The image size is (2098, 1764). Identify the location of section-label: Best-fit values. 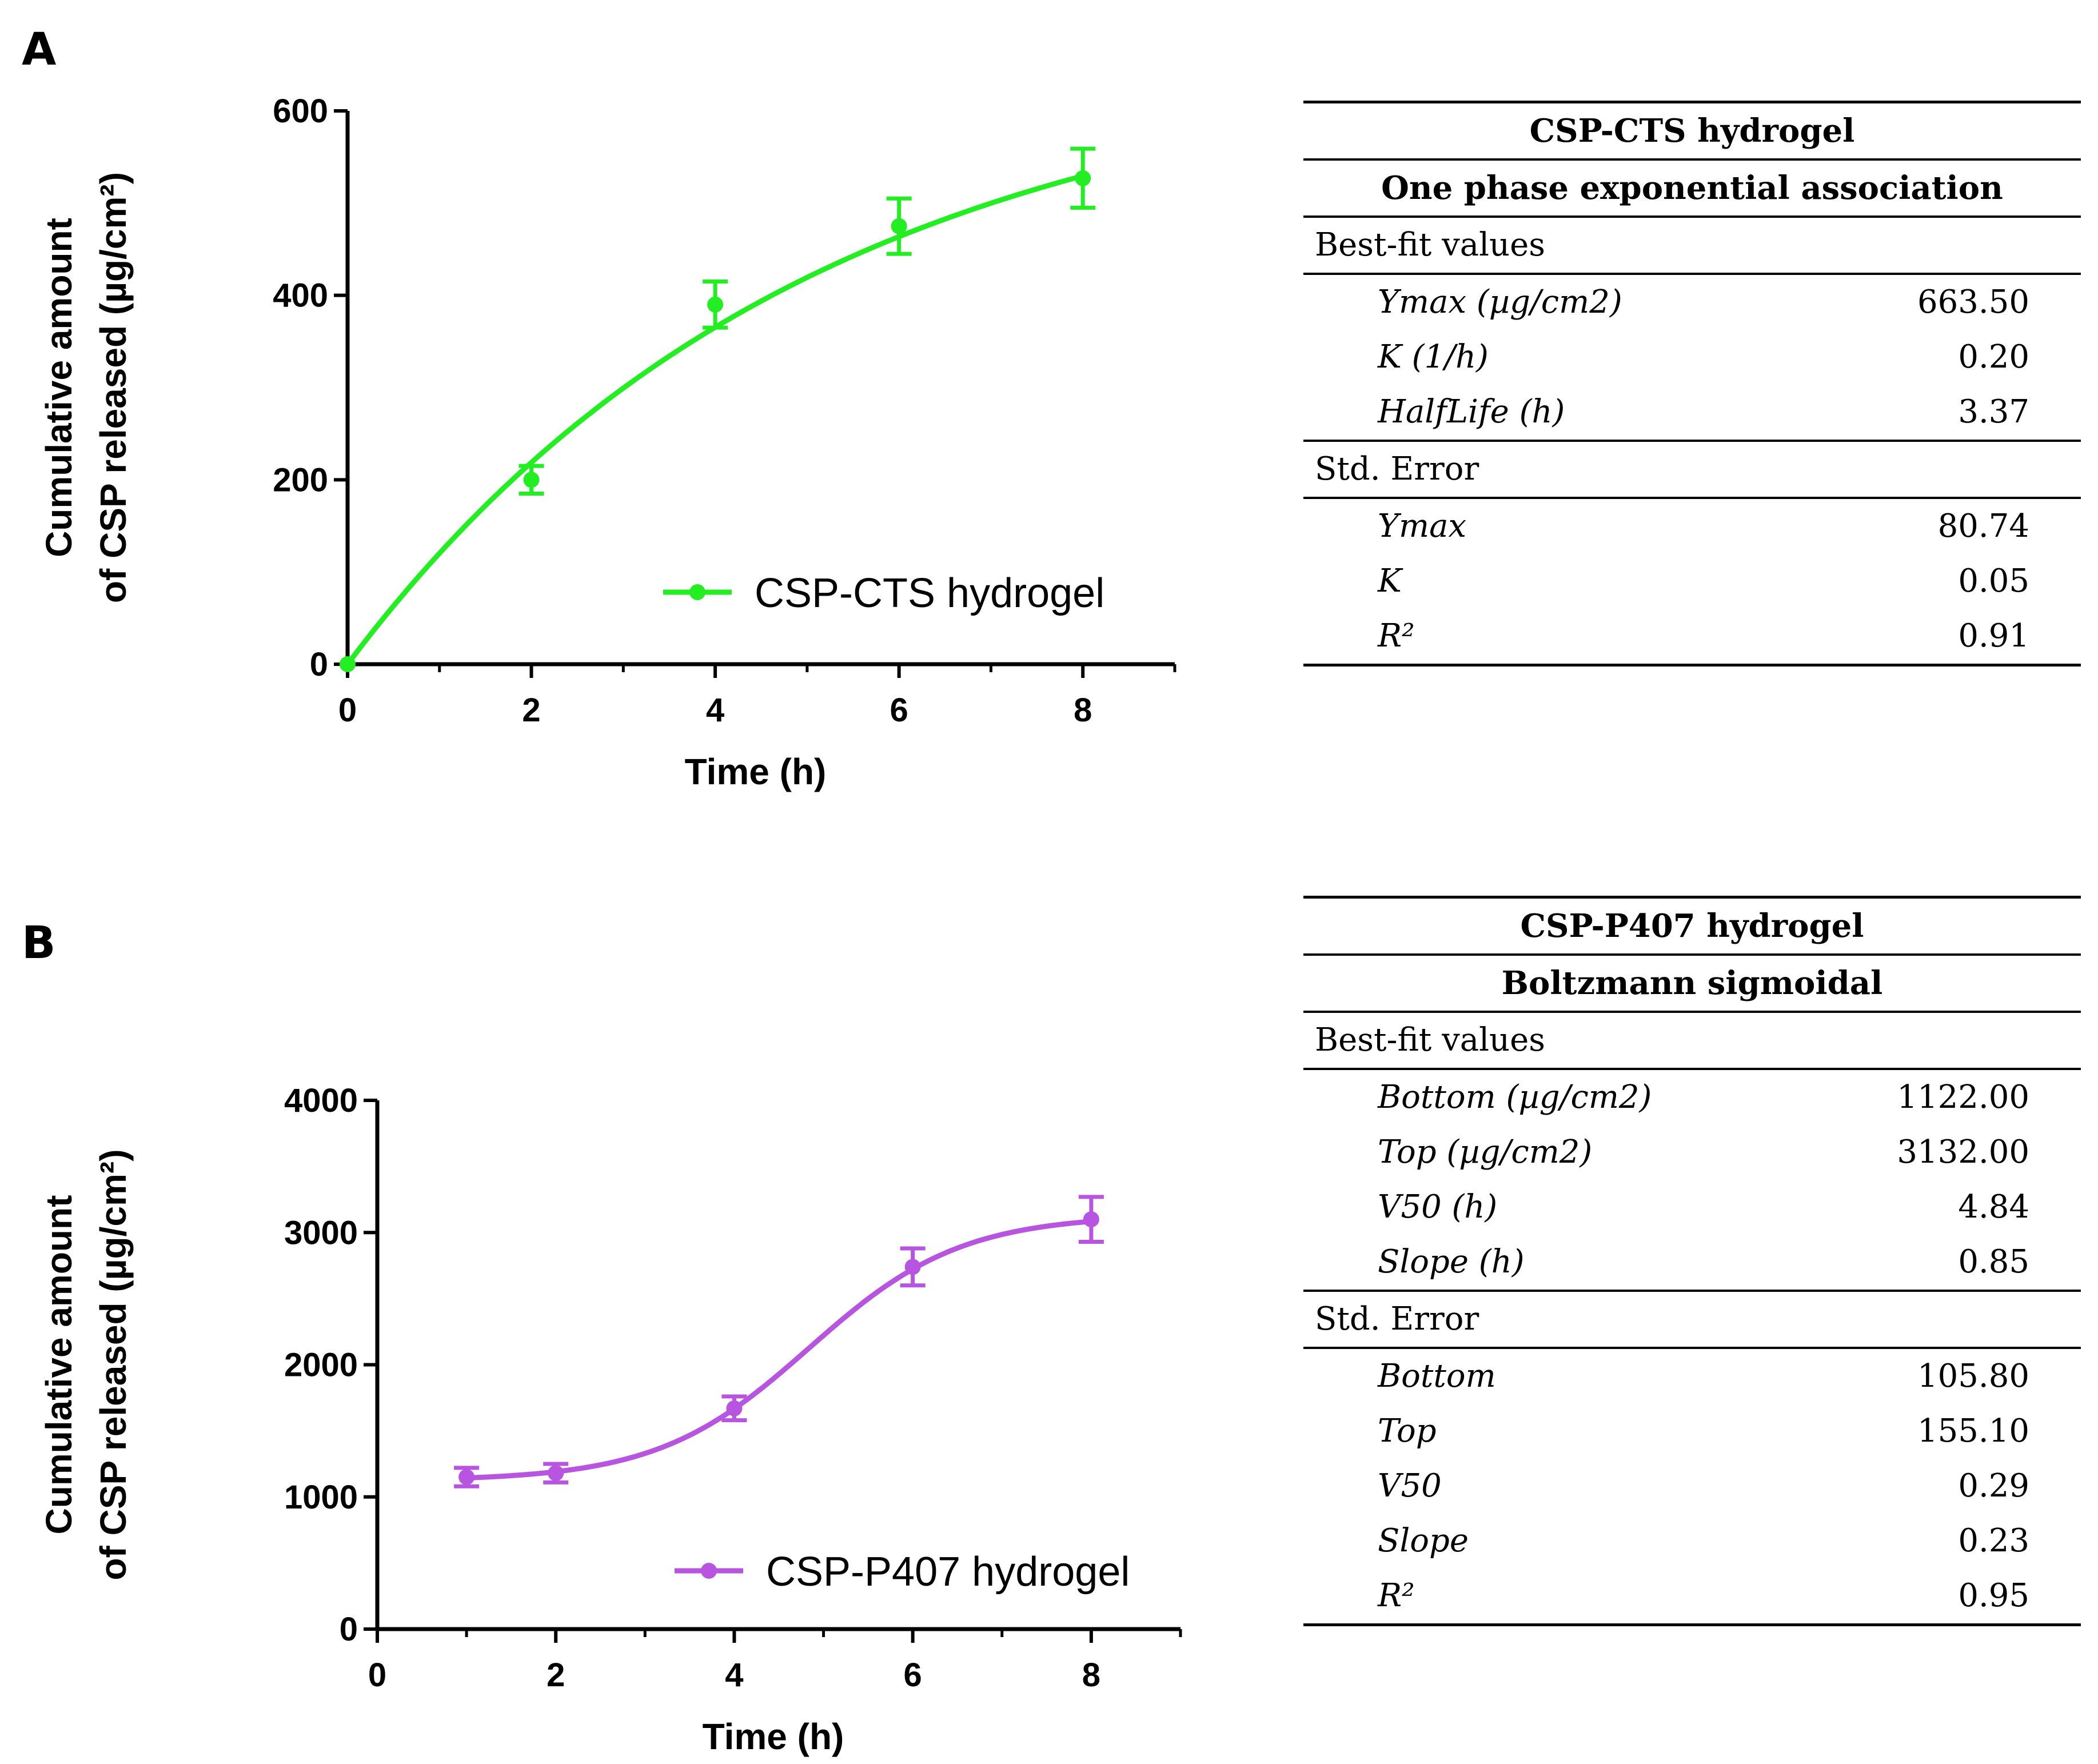
(1692, 246).